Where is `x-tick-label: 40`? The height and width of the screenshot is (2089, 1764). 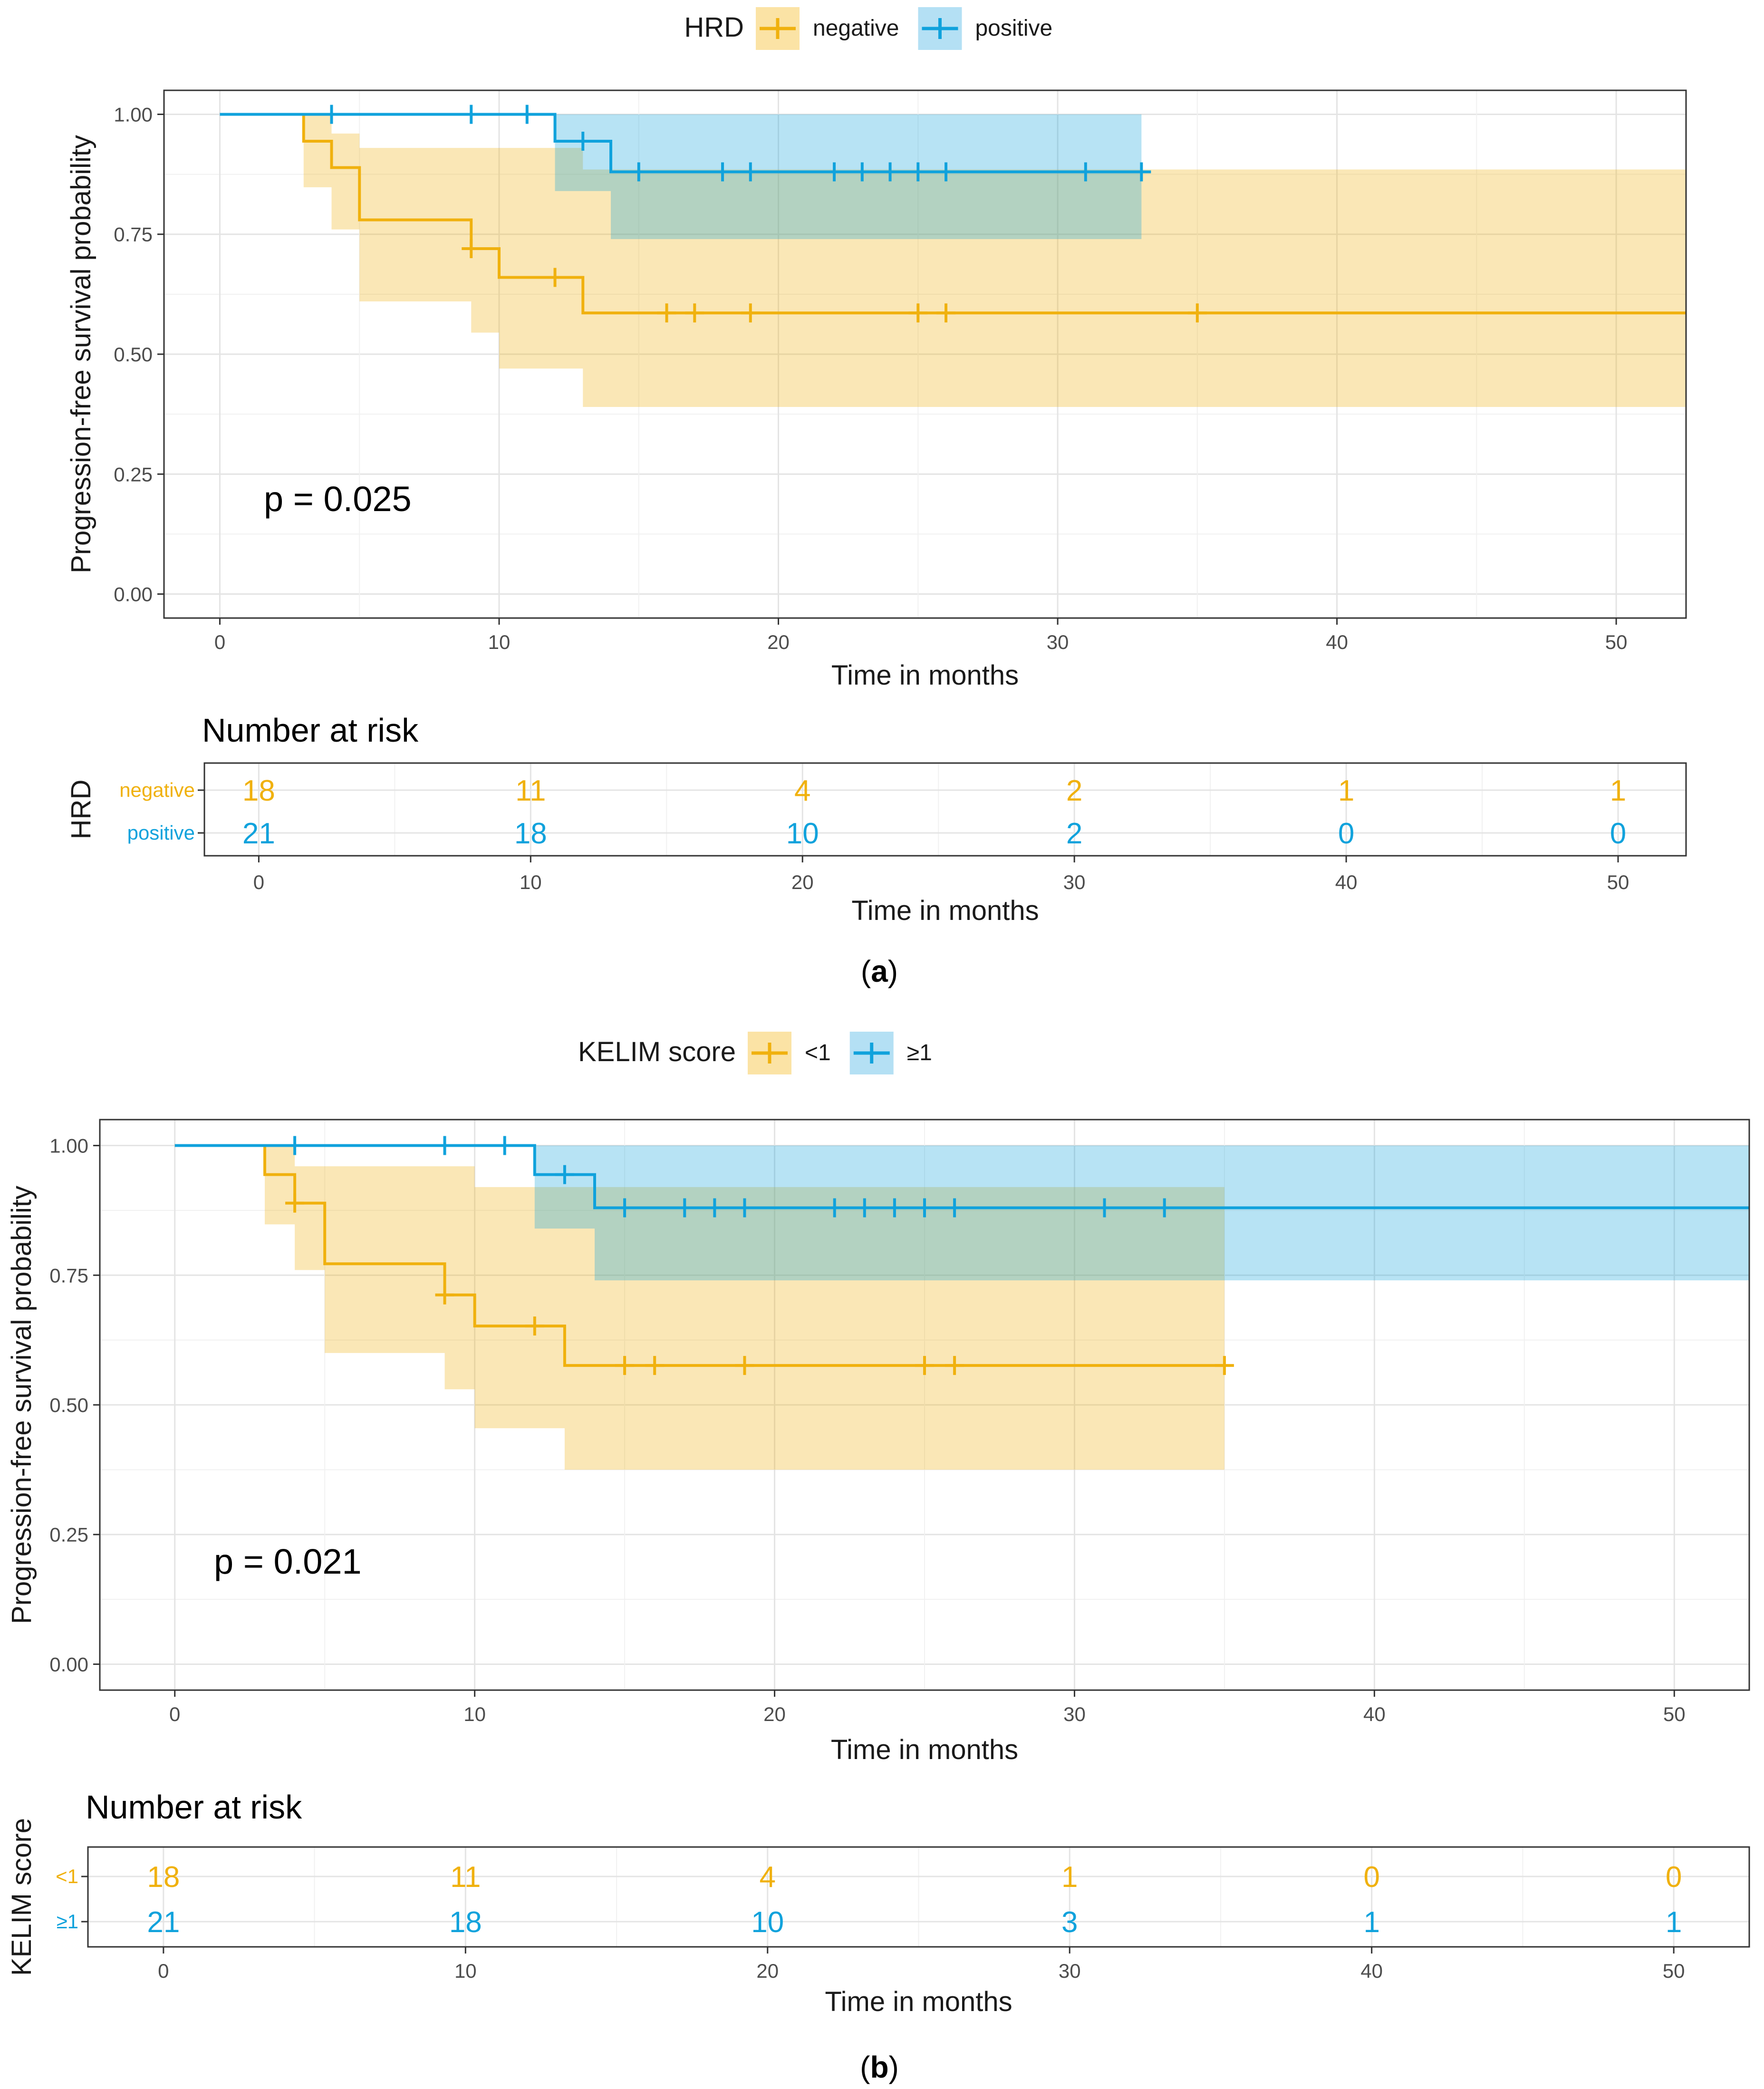 x-tick-label: 40 is located at coordinates (1337, 642).